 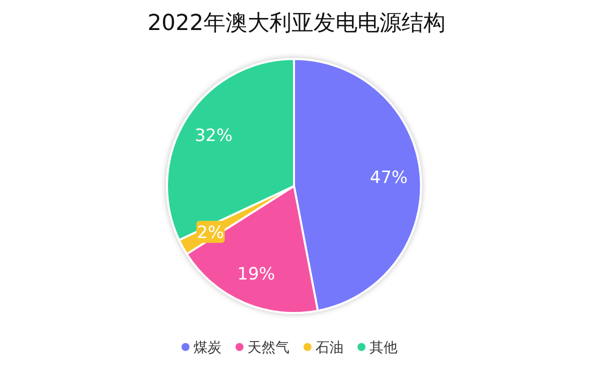 I want to click on legend-label: 天然气, so click(x=269, y=348).